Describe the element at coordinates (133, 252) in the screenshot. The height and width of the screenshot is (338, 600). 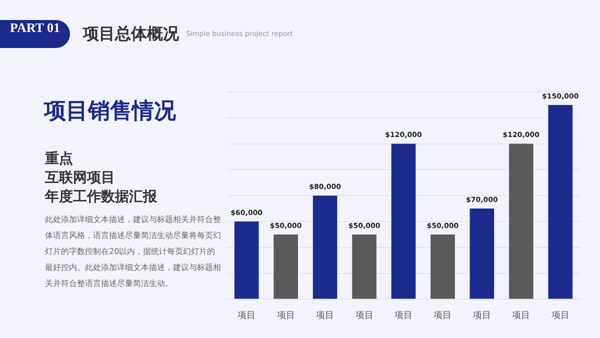
I see `text: 此处添加详细文本描述，建议与标题相关并符合整体语言风格，语言描述尽量简洁生动尽量将每页幻灯片的字数控制在20以内，据统计每页幻灯片的最好控内。此处添加详细文本描述，建议与标题相关并符合整语言描述尽量简洁生动。` at that location.